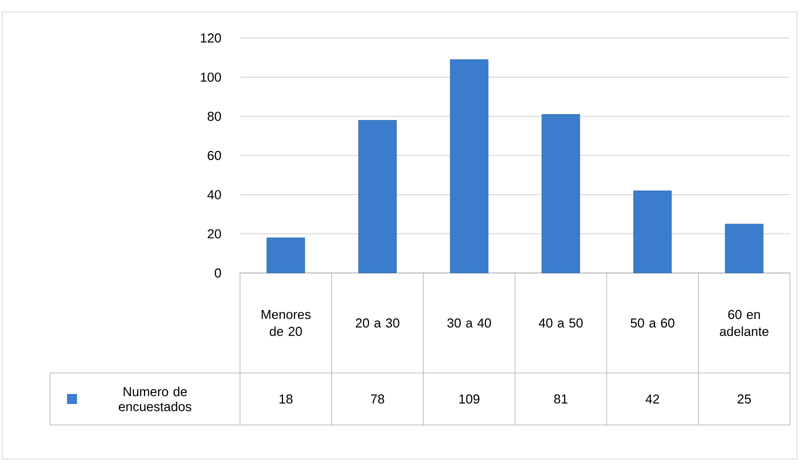  What do you see at coordinates (377, 399) in the screenshot?
I see `data-label: 78` at bounding box center [377, 399].